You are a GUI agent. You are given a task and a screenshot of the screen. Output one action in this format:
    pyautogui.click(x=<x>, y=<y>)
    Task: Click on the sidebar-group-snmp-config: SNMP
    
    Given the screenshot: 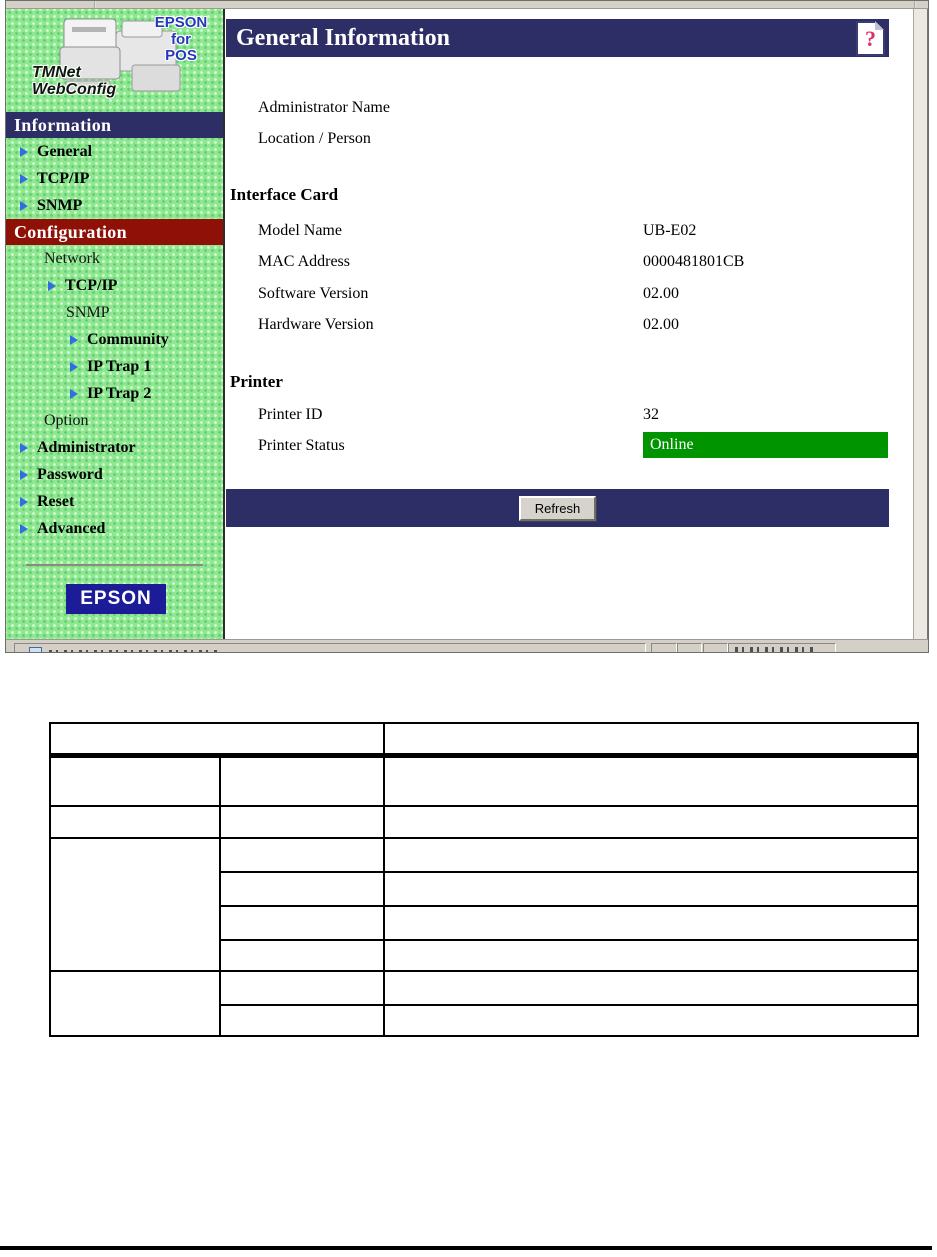 What is the action you would take?
    pyautogui.click(x=114, y=312)
    